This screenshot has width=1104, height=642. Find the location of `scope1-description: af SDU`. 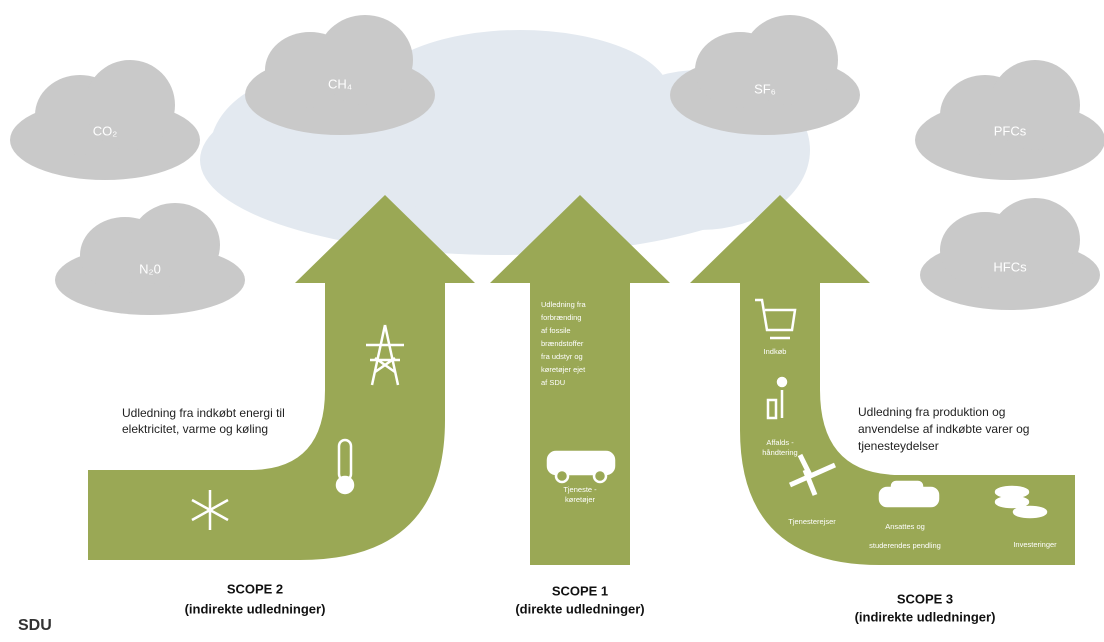

scope1-description: af SDU is located at coordinates (553, 382).